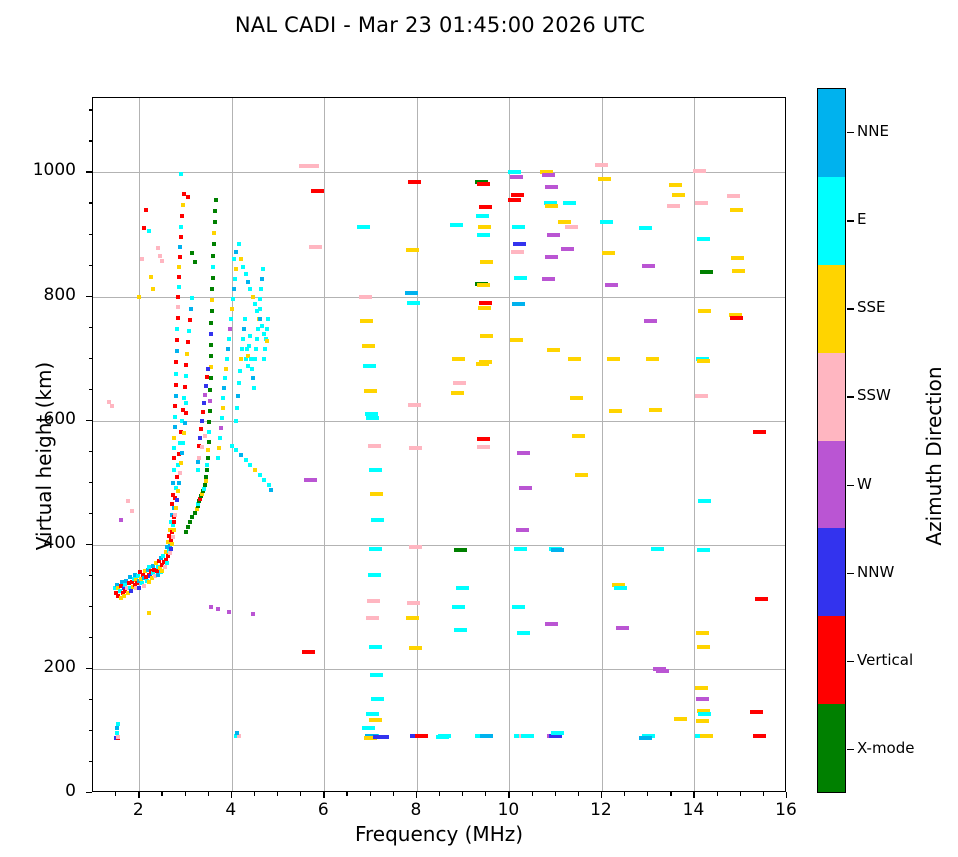  I want to click on page-title: NAL CADI - Mar 23 01:45:00 2026 UTC, so click(440, 25).